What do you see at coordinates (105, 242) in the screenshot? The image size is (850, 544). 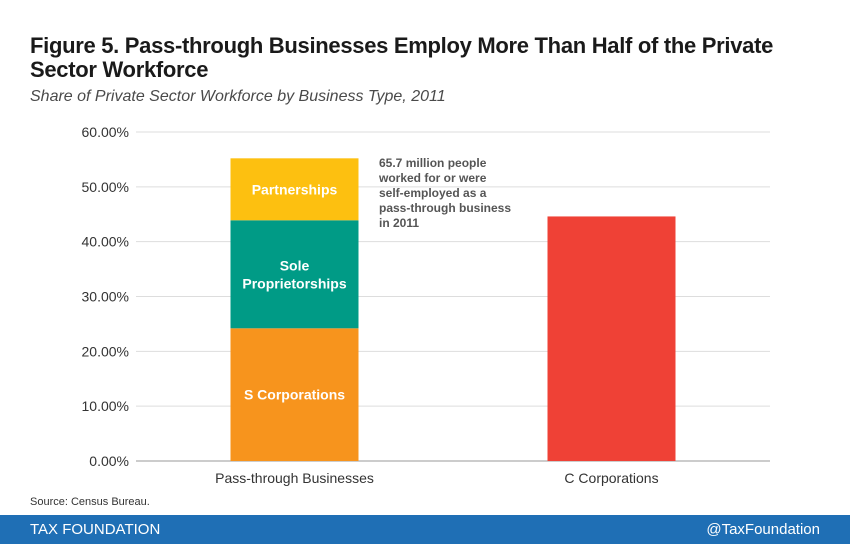 I see `y-tick-label: 40.00%` at bounding box center [105, 242].